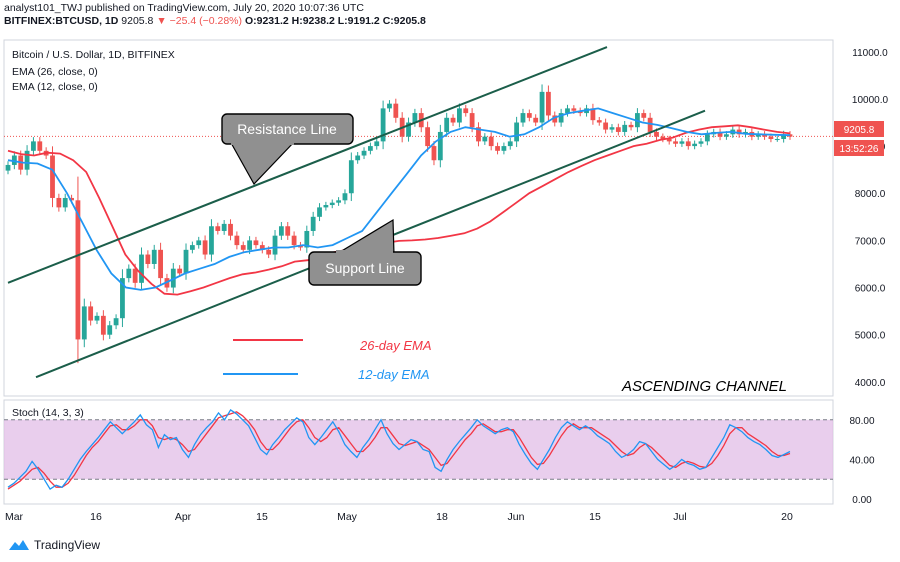  I want to click on time-tick-label: 15, so click(262, 517).